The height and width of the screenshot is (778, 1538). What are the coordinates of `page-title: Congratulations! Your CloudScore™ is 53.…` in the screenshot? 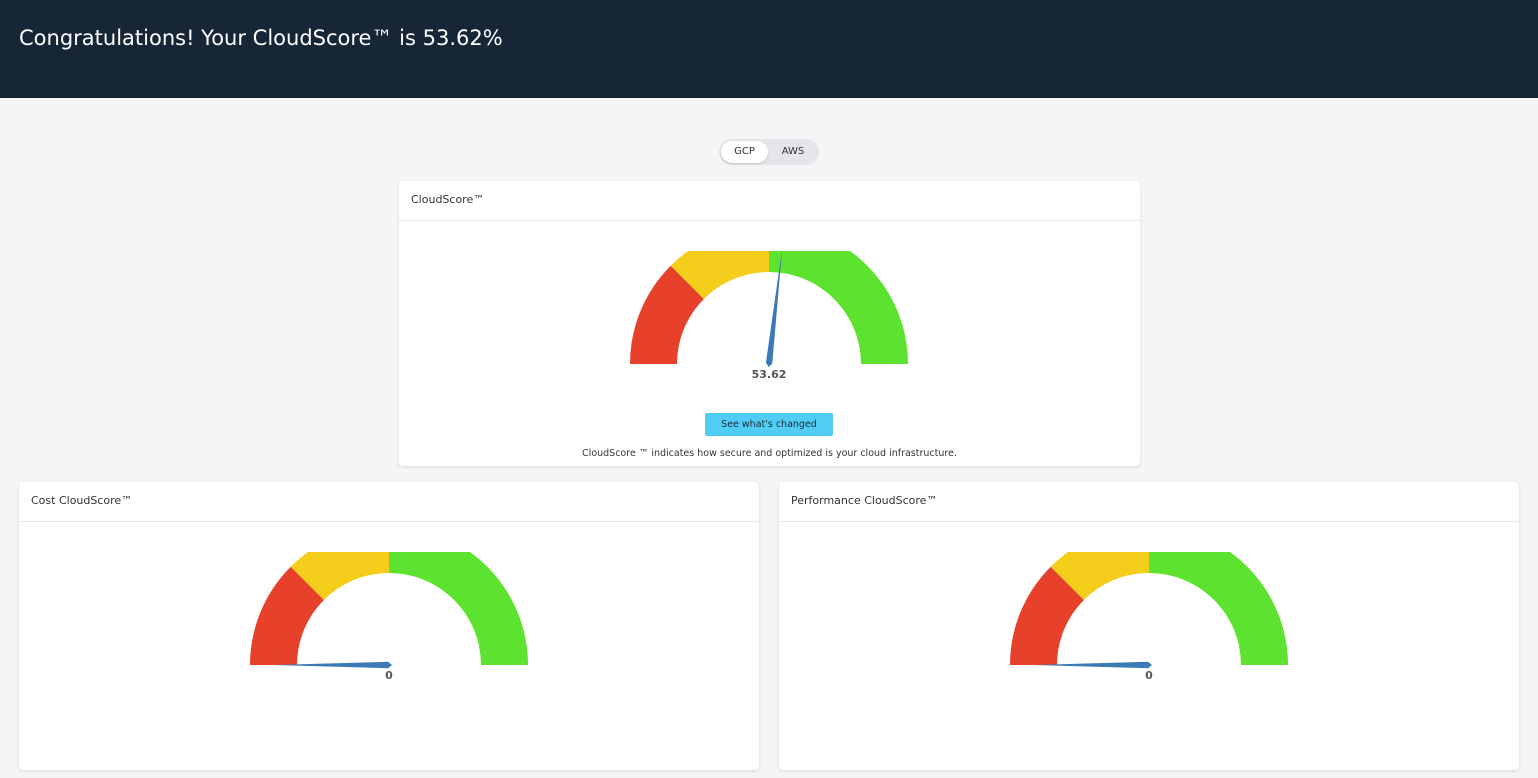 It's located at (261, 38).